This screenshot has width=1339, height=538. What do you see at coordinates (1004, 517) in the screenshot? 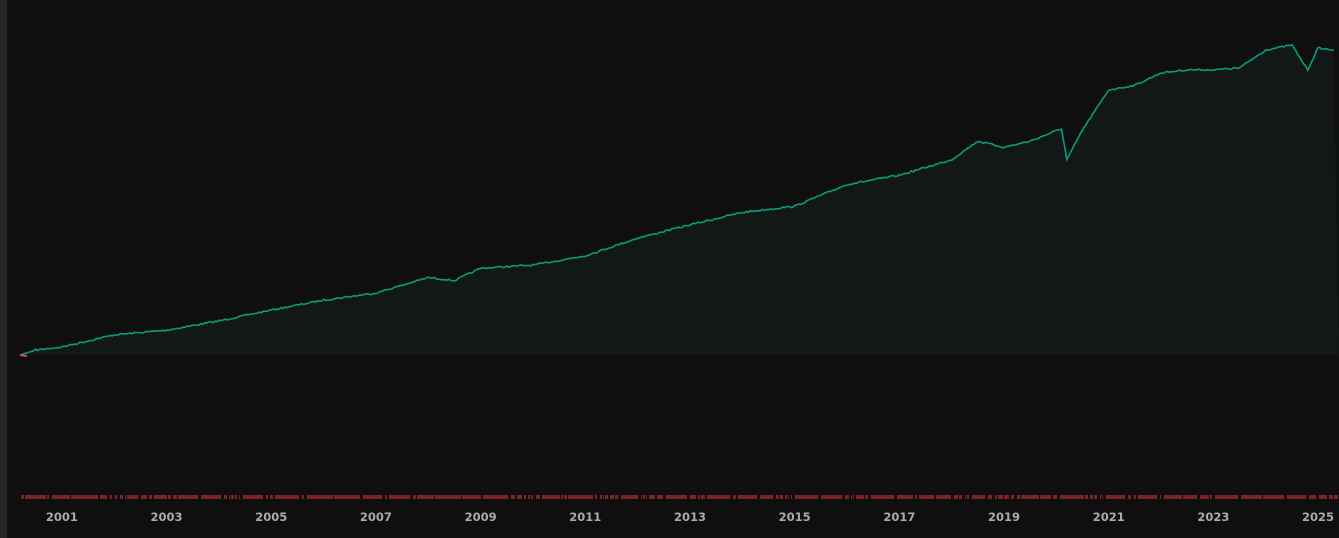
I see `x-tick-label: 2019` at bounding box center [1004, 517].